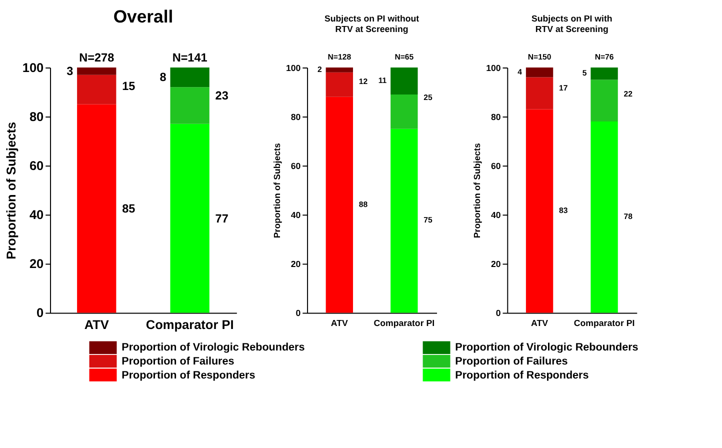 The height and width of the screenshot is (448, 722). I want to click on annotation: 75, so click(428, 220).